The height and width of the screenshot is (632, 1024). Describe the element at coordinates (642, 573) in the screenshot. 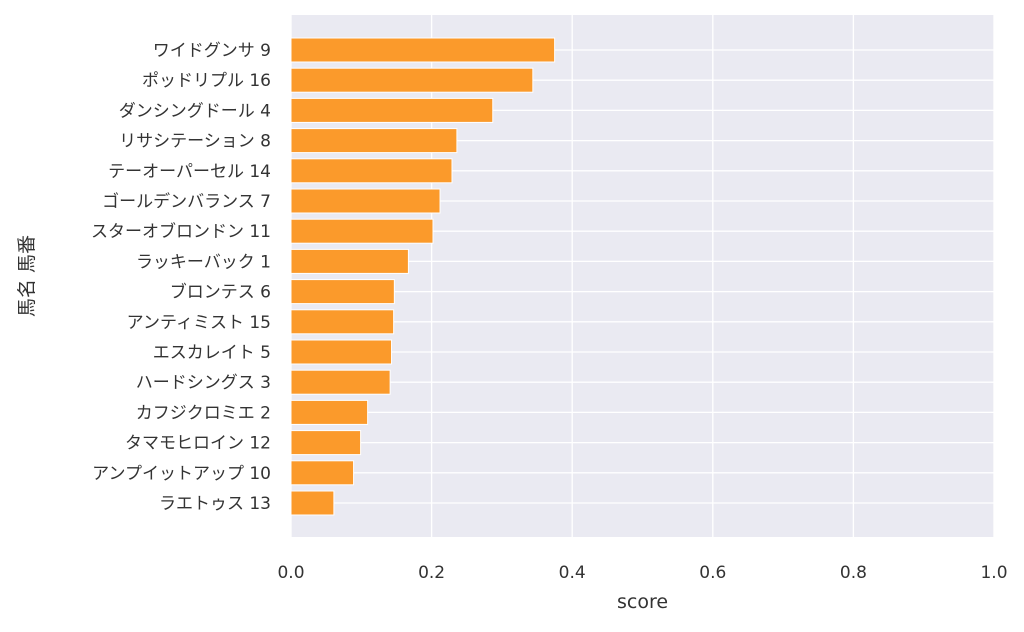

I see `x-tick-labels: 0.0 0.2 0.4 0.6 0.8 1.0` at that location.